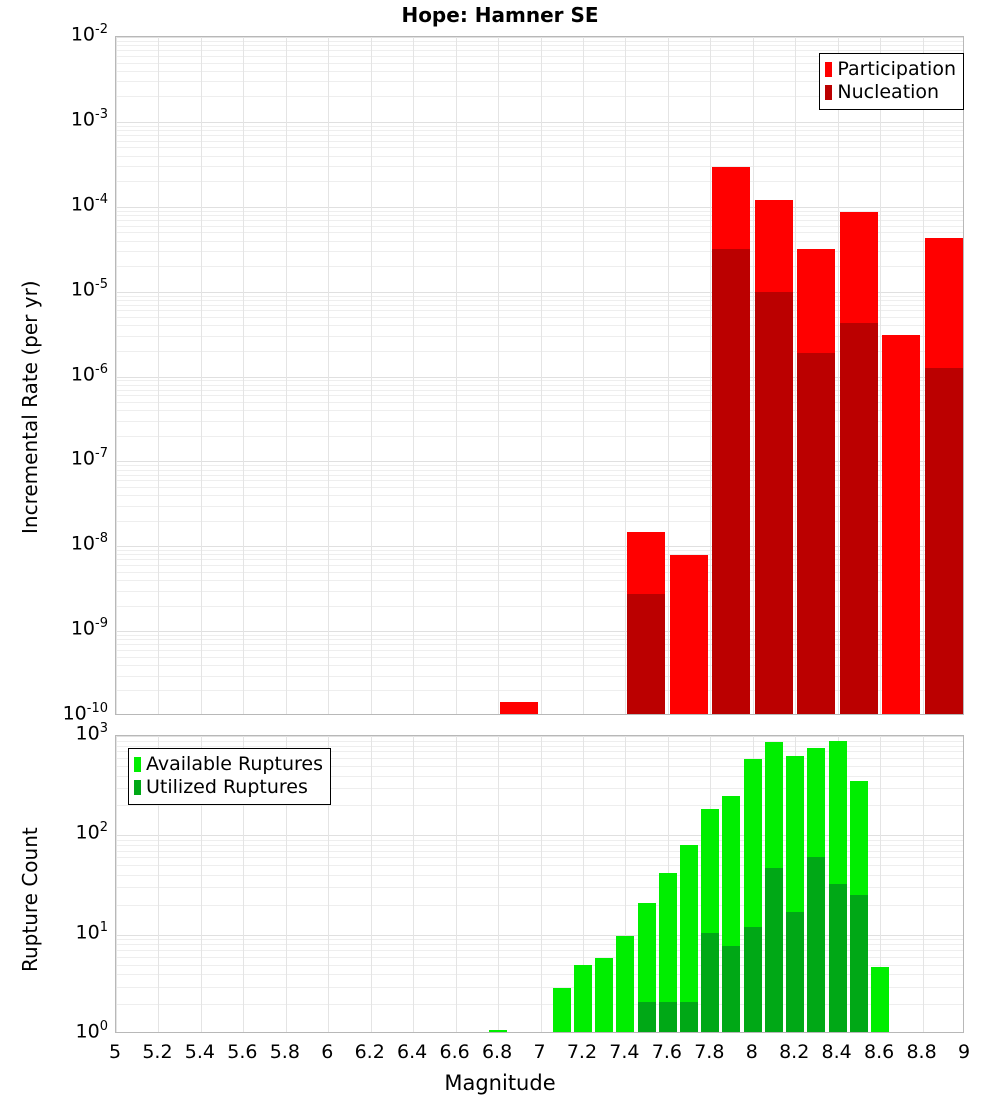 This screenshot has width=1000, height=1100. What do you see at coordinates (624, 1052) in the screenshot?
I see `x-tick-label: 7.4` at bounding box center [624, 1052].